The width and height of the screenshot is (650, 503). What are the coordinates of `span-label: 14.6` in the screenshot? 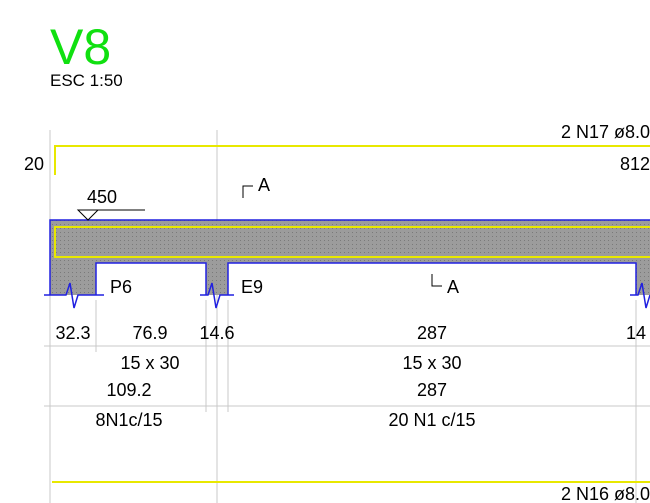 It's located at (216, 333).